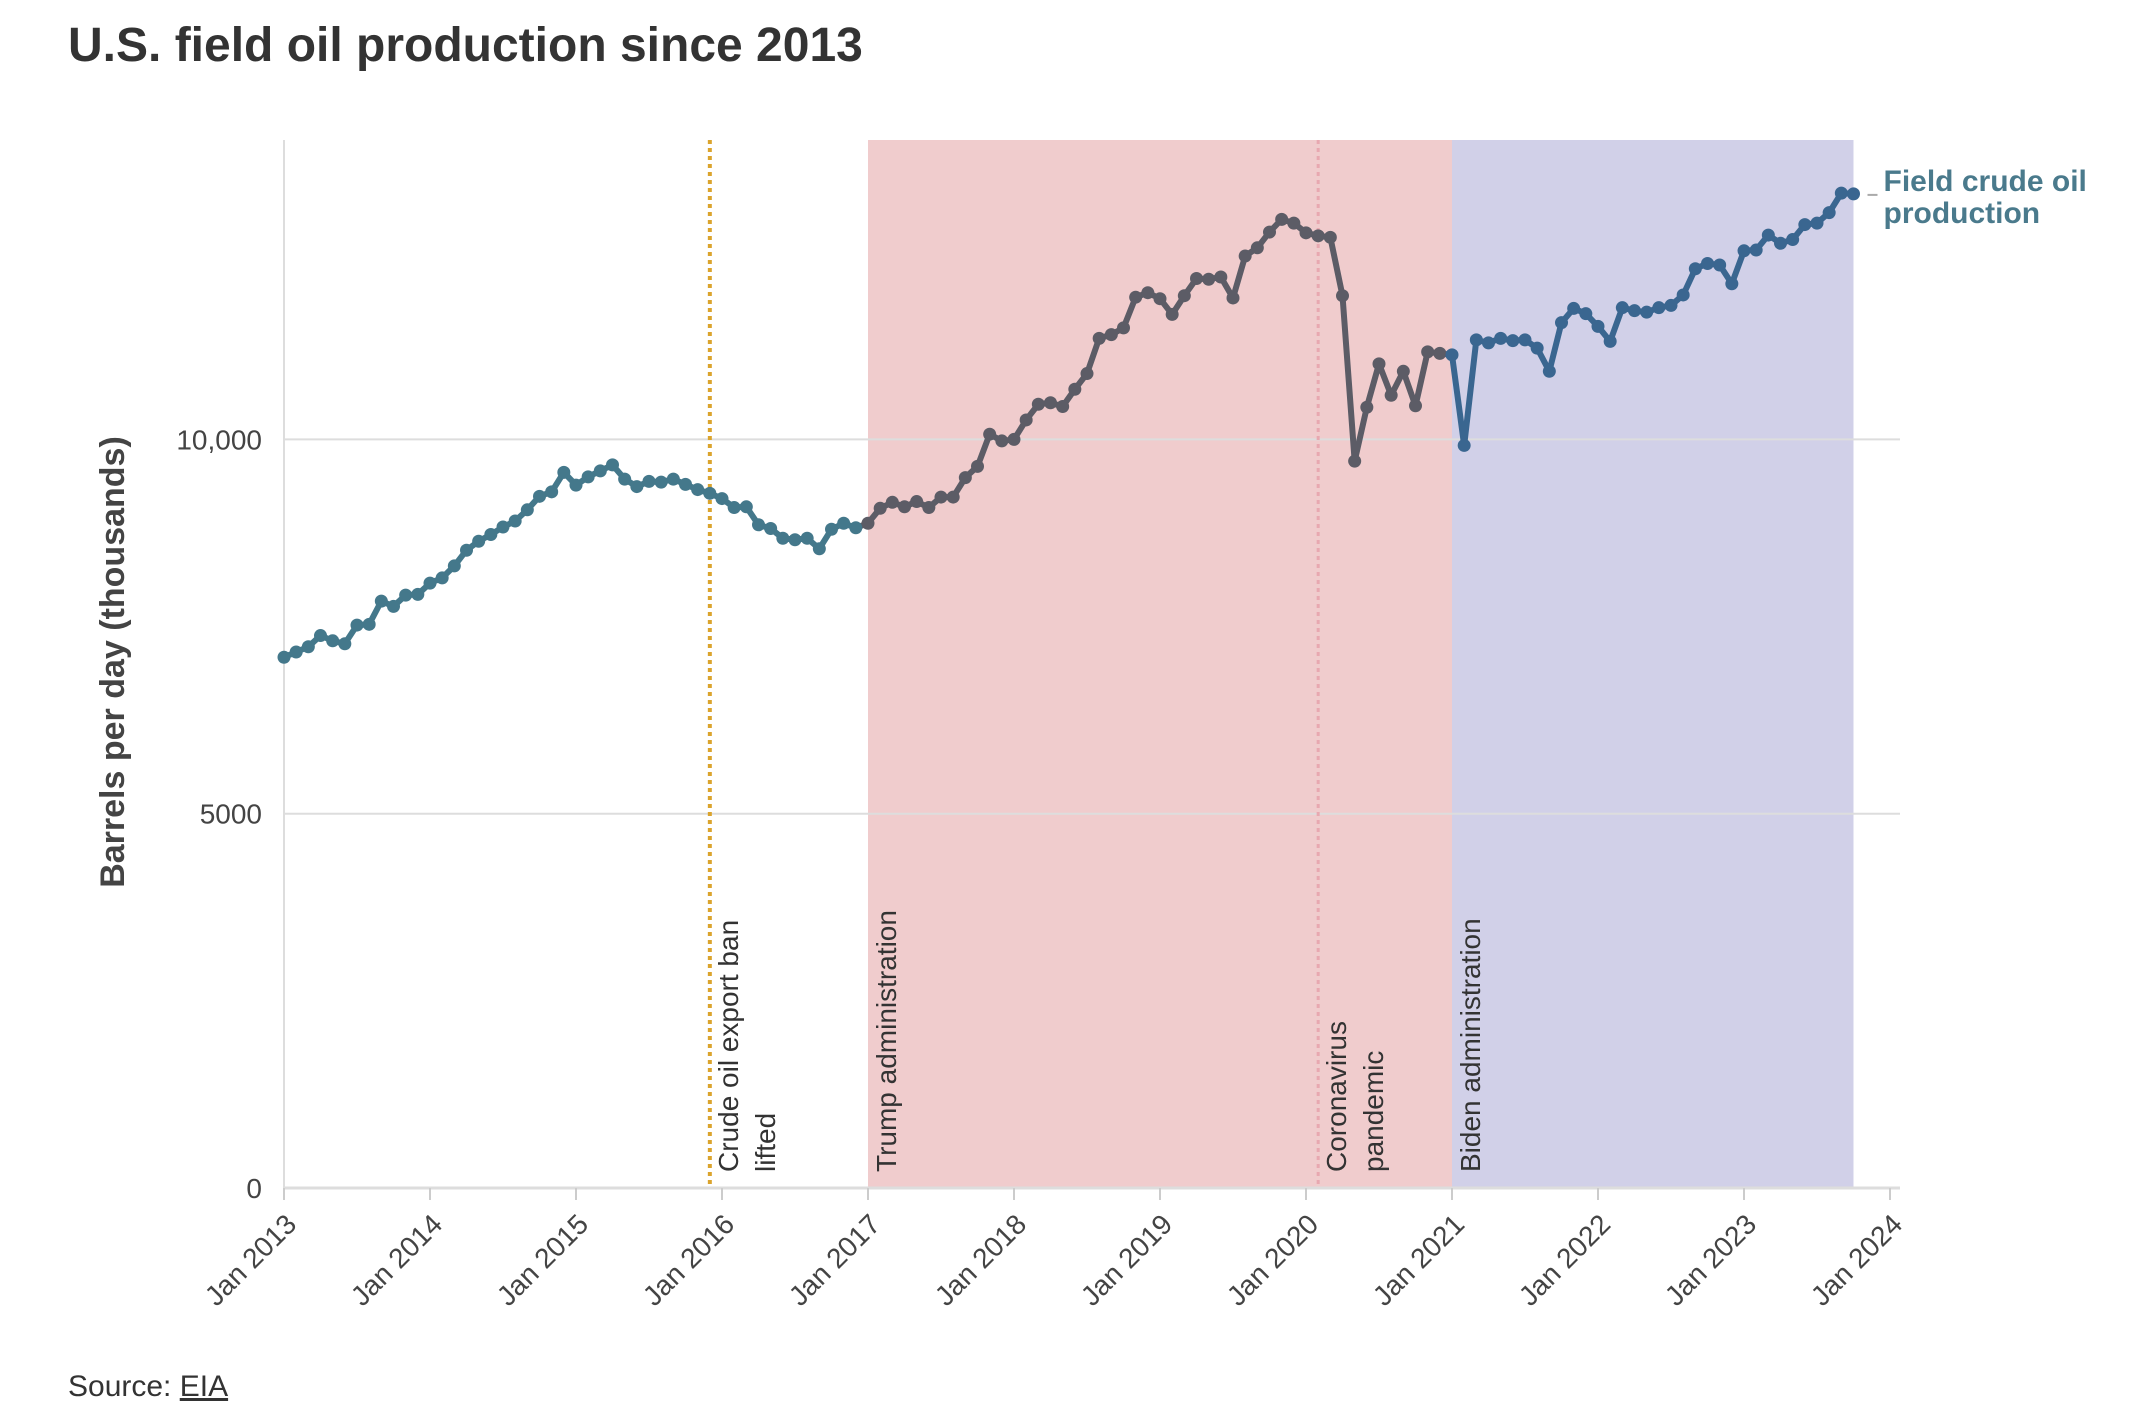  Describe the element at coordinates (1710, 1259) in the screenshot. I see `x-tick-label: Jan 2023` at that location.